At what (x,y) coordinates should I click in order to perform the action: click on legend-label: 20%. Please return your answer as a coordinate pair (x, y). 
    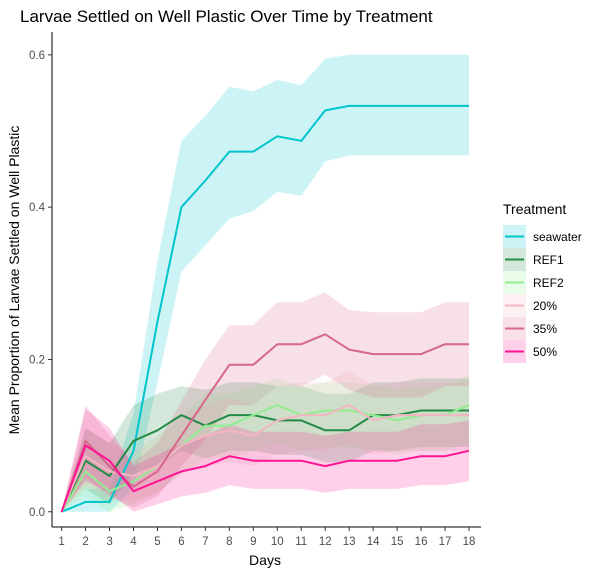
    Looking at the image, I should click on (545, 306).